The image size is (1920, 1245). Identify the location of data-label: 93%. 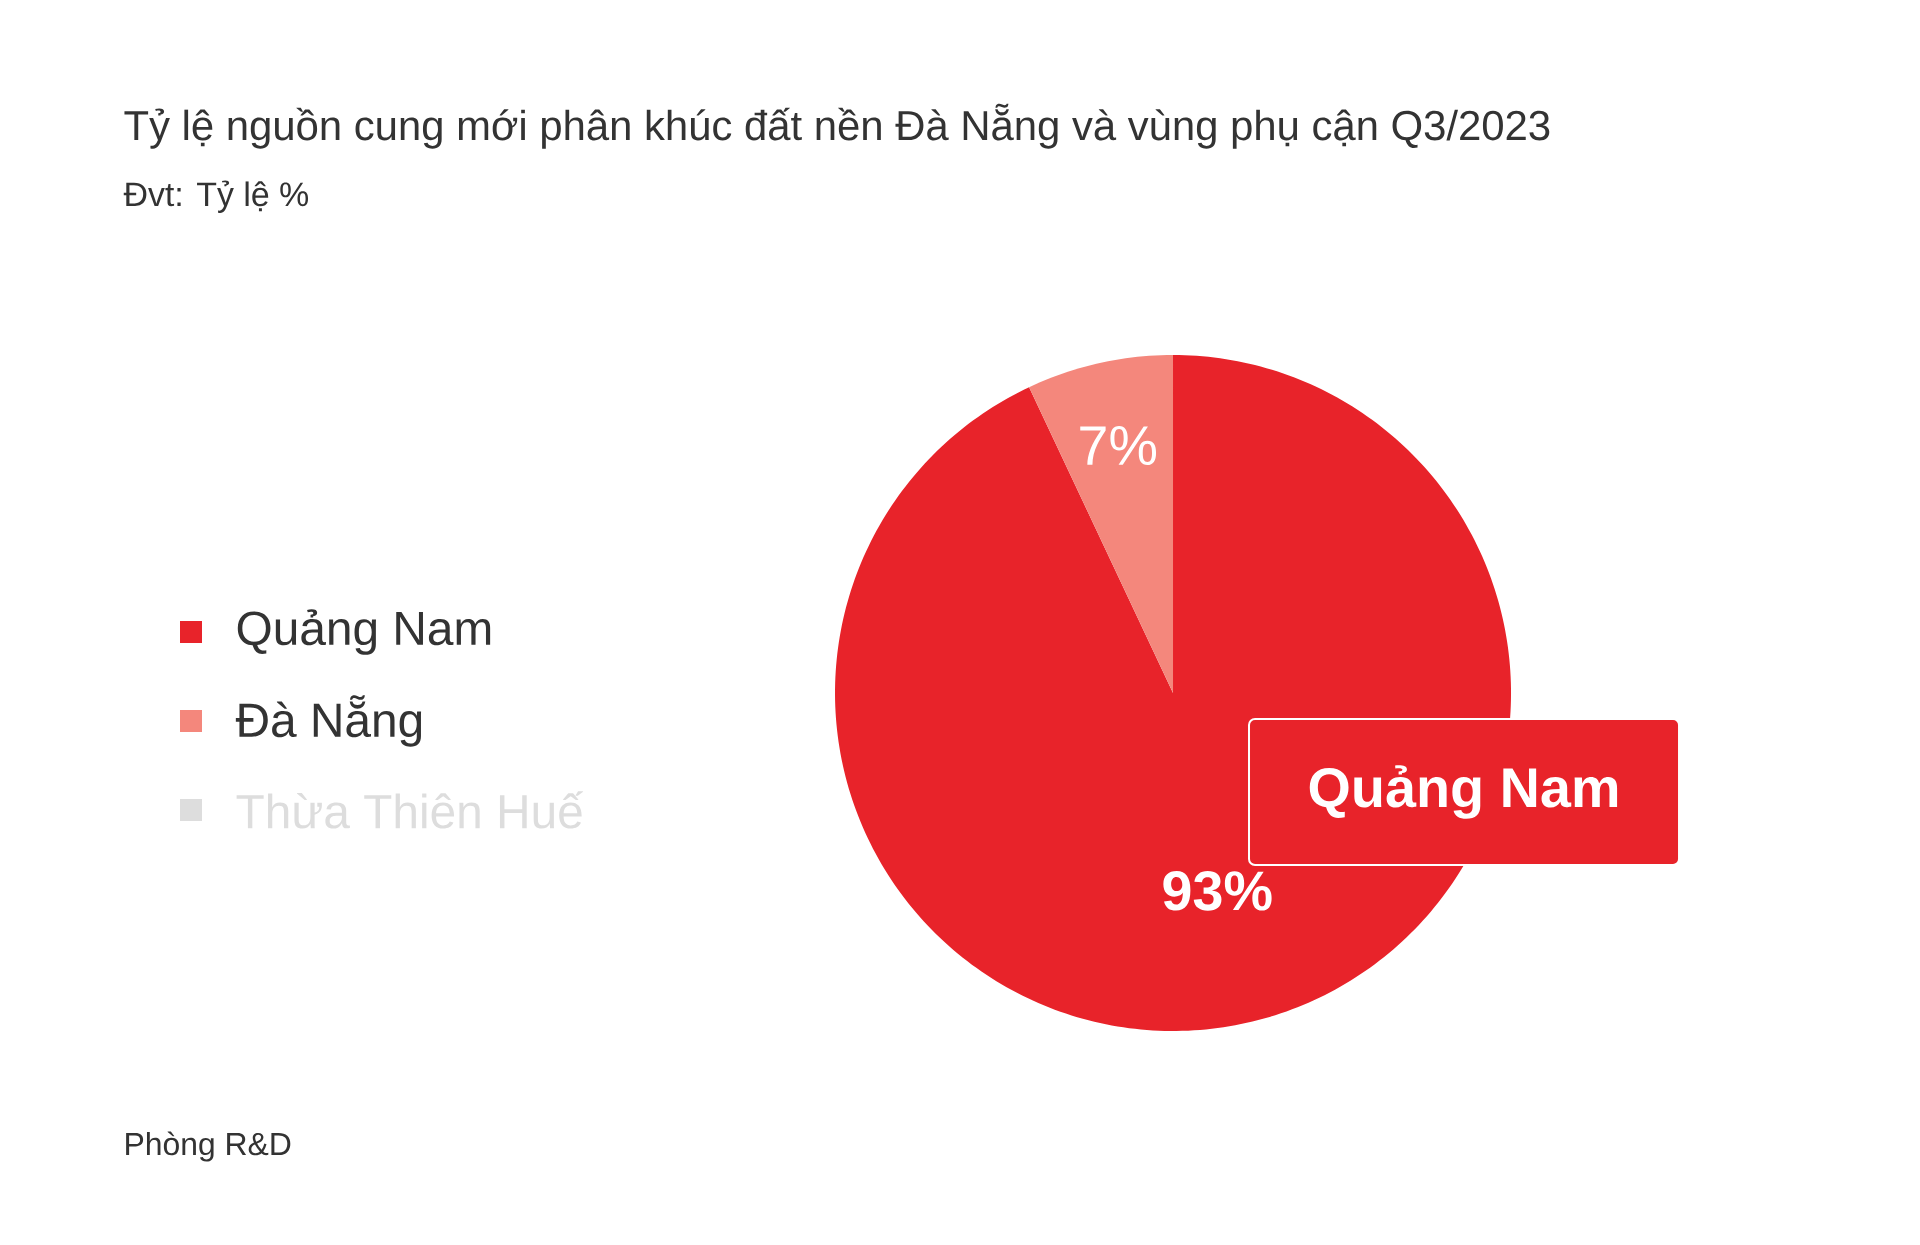
(1217, 891).